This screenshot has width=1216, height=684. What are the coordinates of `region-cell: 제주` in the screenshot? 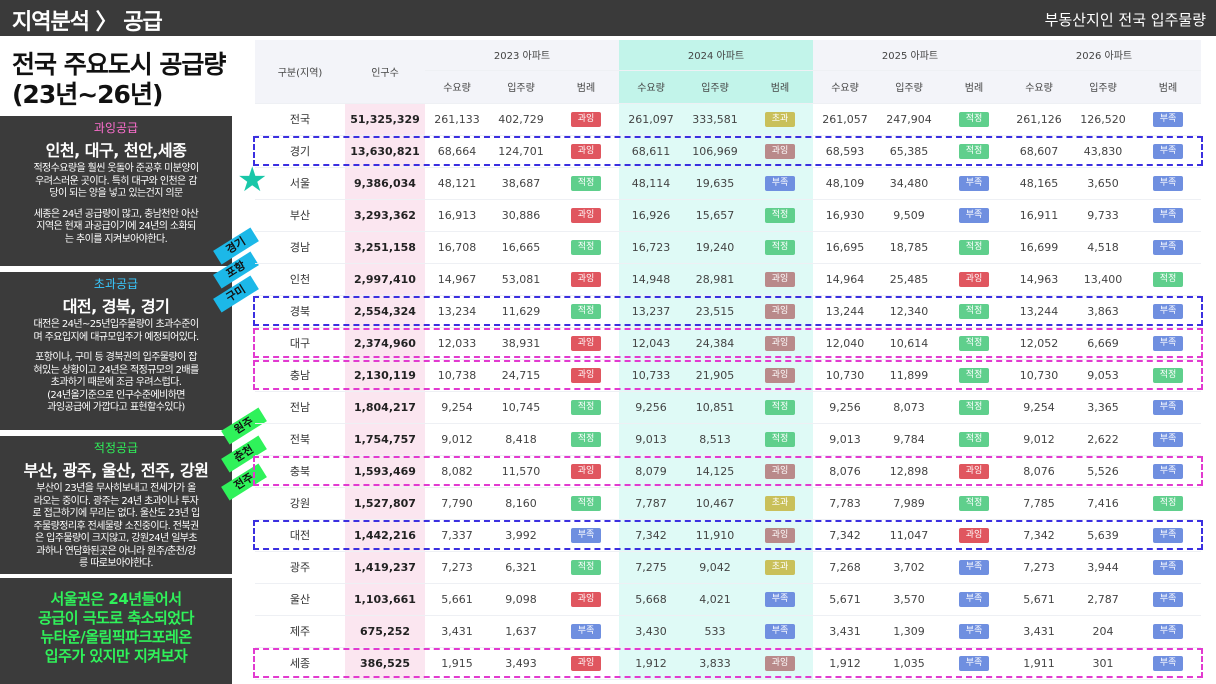 It's located at (300, 631).